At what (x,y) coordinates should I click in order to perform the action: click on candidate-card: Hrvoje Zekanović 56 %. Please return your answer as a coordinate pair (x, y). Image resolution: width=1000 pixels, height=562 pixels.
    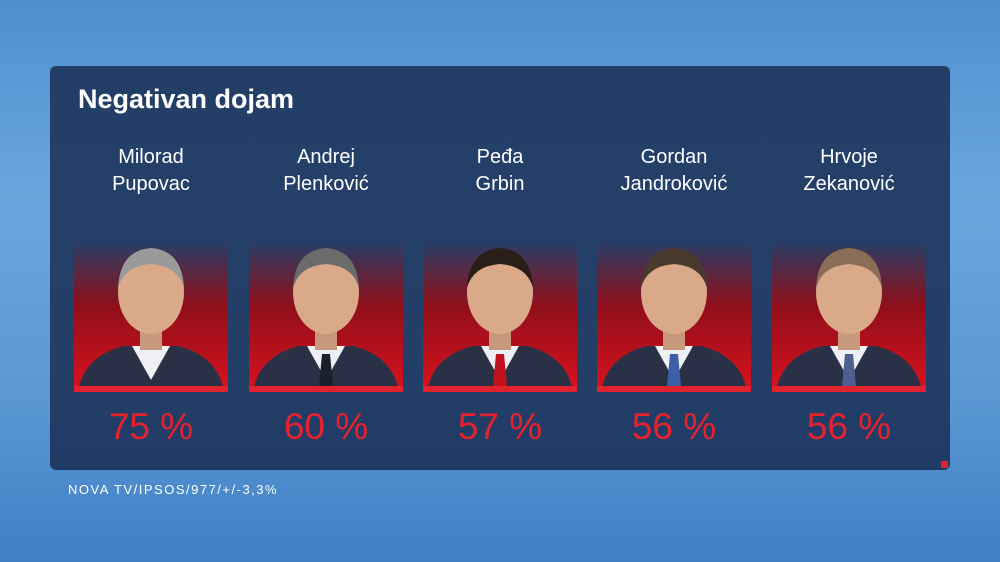
    Looking at the image, I should click on (849, 296).